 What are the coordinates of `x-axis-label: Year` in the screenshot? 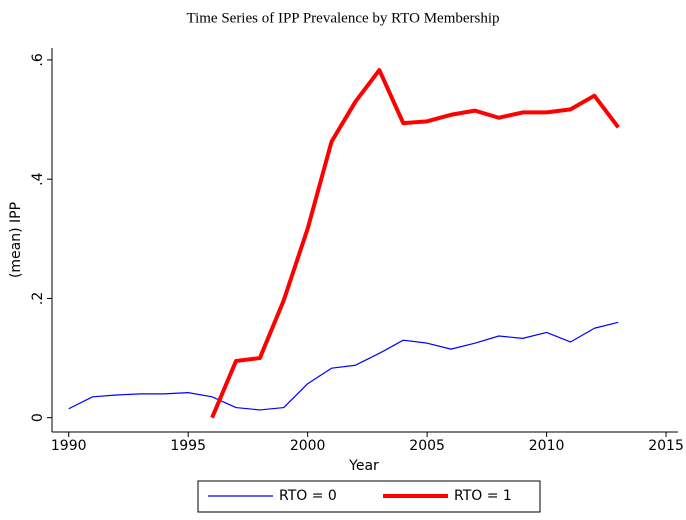 It's located at (363, 466).